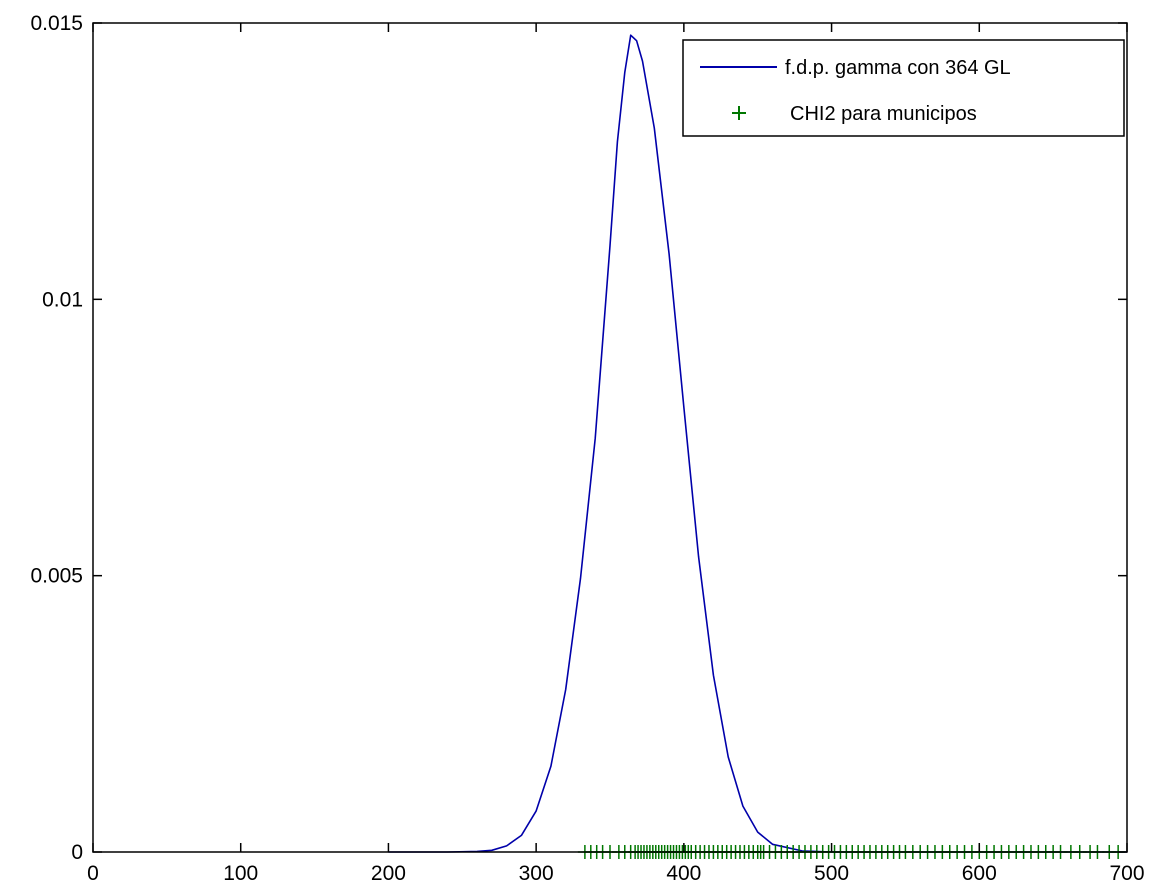  I want to click on x-tick-label: 500, so click(831, 873).